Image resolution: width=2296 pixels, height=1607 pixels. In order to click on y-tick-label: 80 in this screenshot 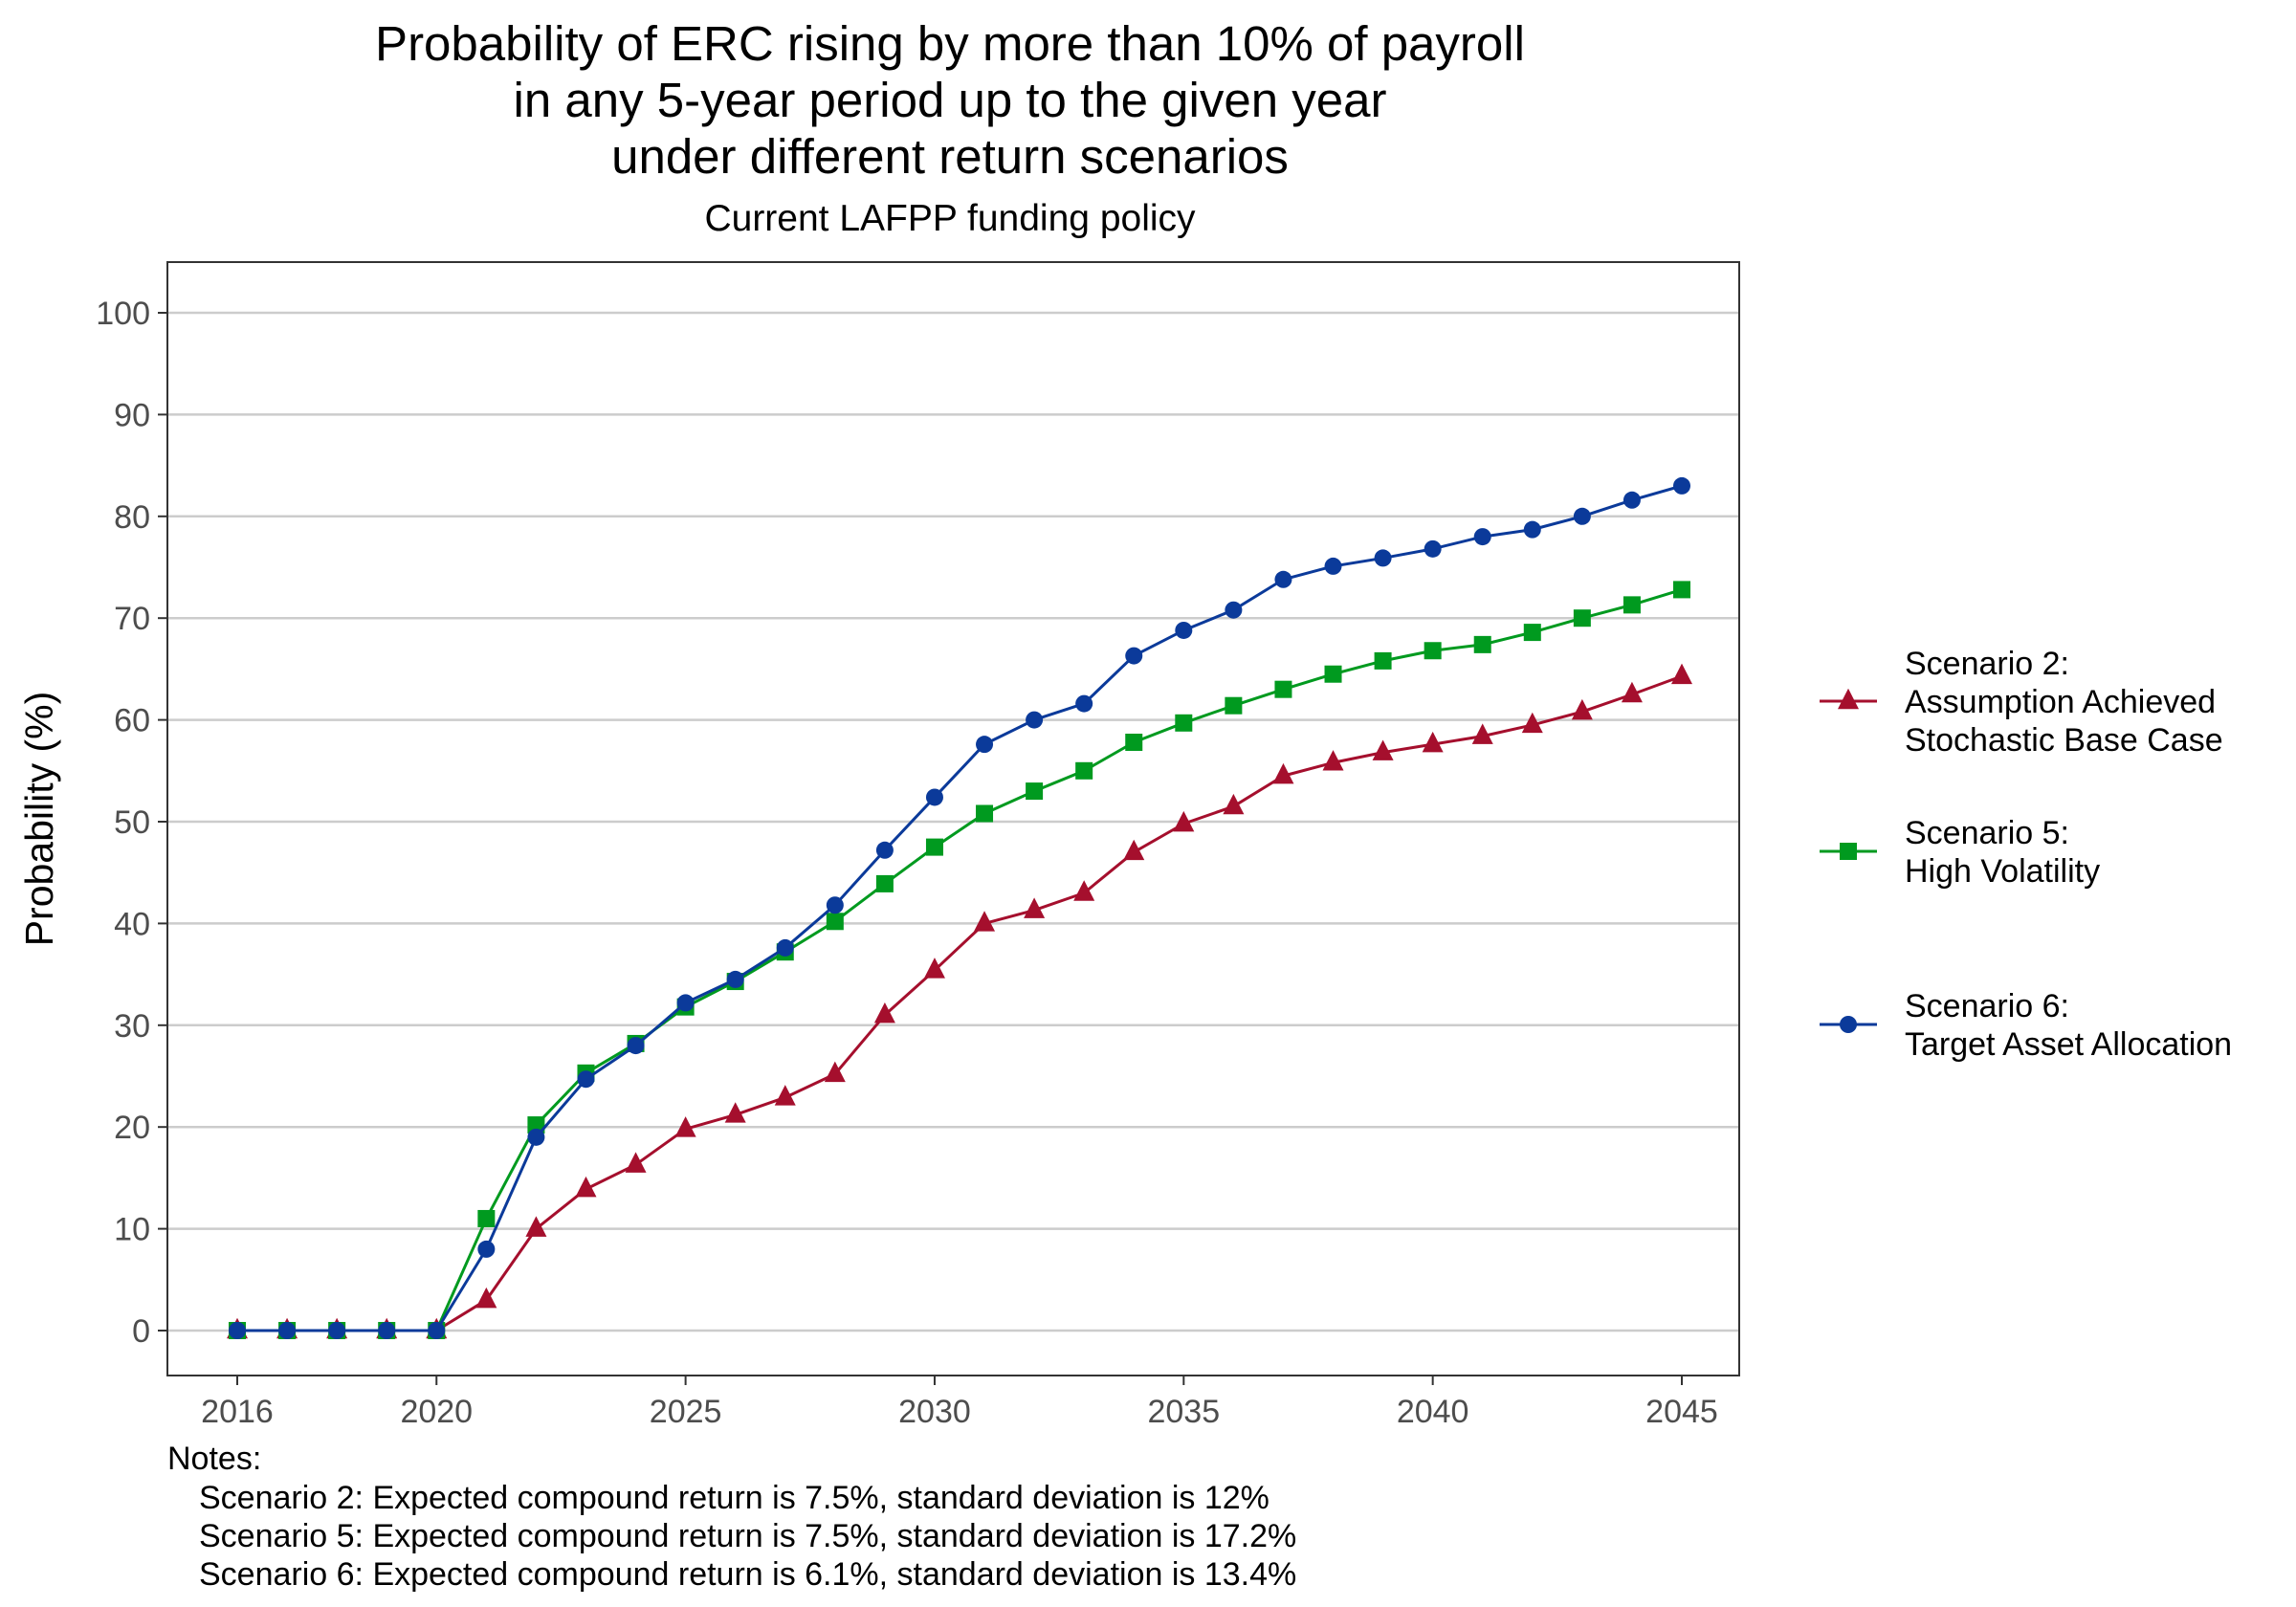, I will do `click(132, 517)`.